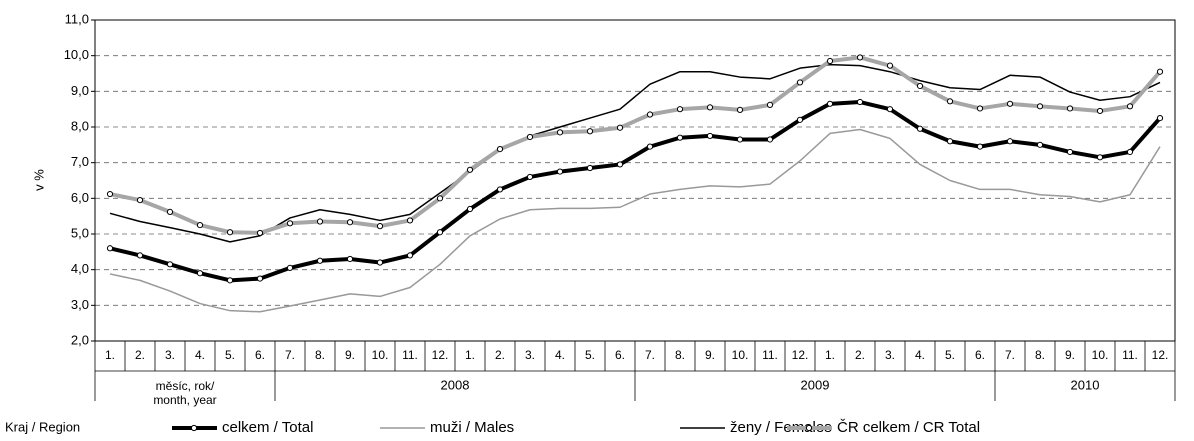 The width and height of the screenshot is (1194, 441). Describe the element at coordinates (80, 90) in the screenshot. I see `y-tick-label: 9,0` at that location.